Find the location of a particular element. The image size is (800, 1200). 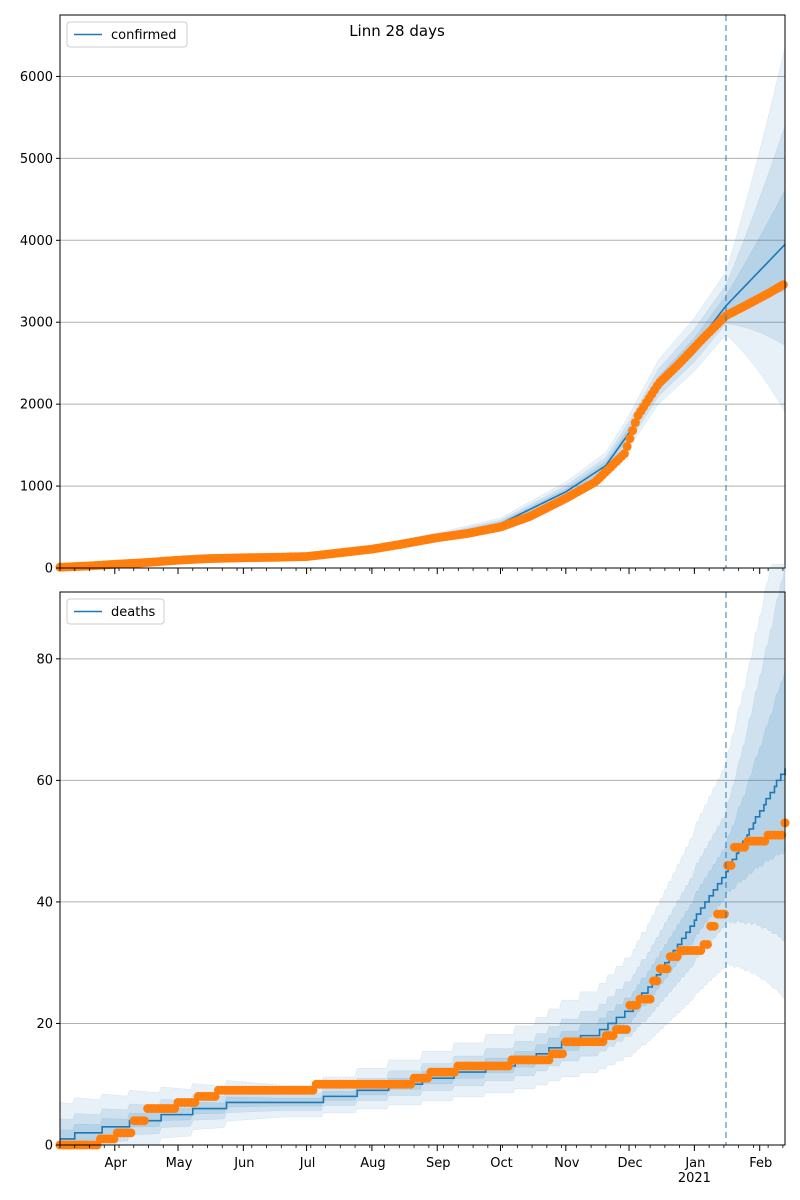

x-tick-label: Jun is located at coordinates (243, 1163).